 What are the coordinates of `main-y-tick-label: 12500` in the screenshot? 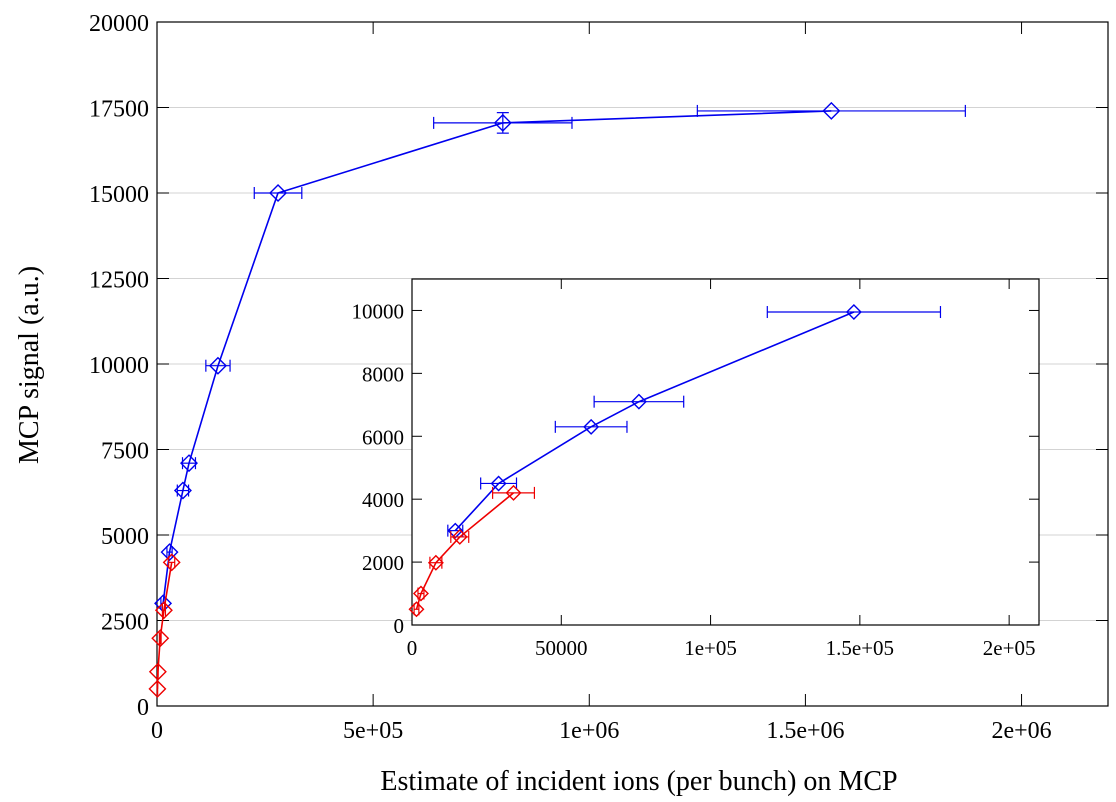 It's located at (119, 281).